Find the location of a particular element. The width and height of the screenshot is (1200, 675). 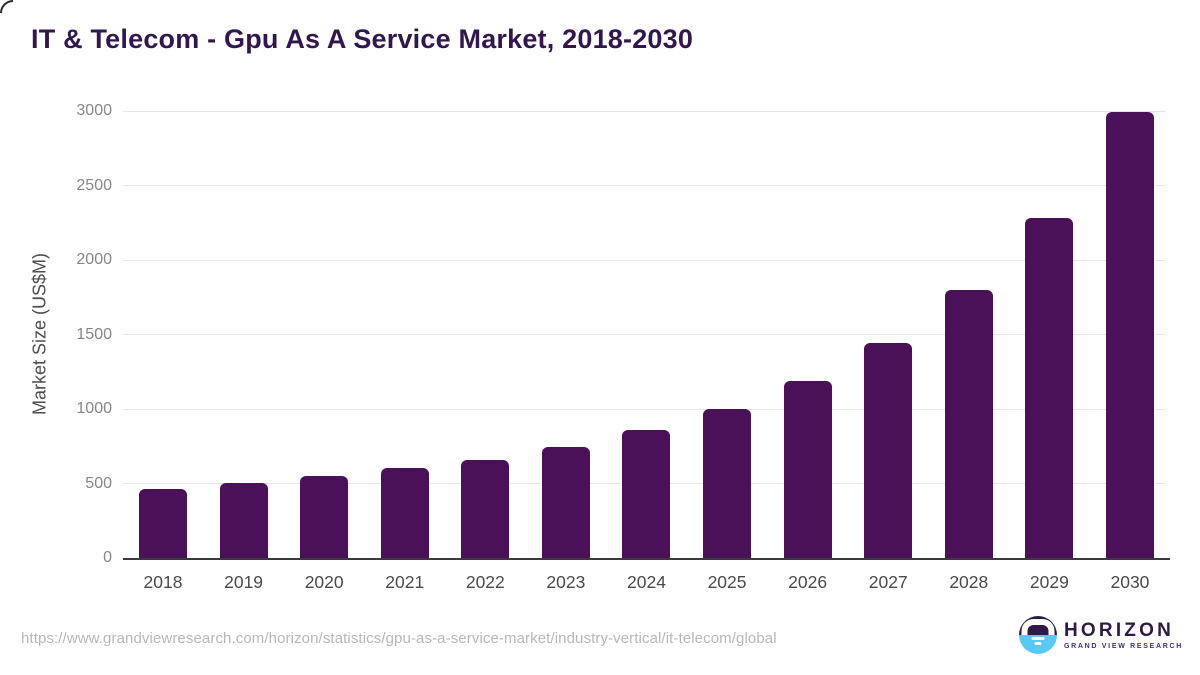

horizon-logo: HORIZON GRAND VIEW RESEARCH is located at coordinates (1101, 635).